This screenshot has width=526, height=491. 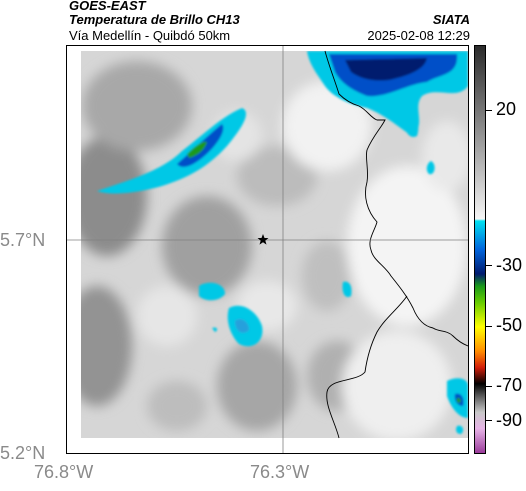 What do you see at coordinates (509, 325) in the screenshot?
I see `colorbar-label: -50` at bounding box center [509, 325].